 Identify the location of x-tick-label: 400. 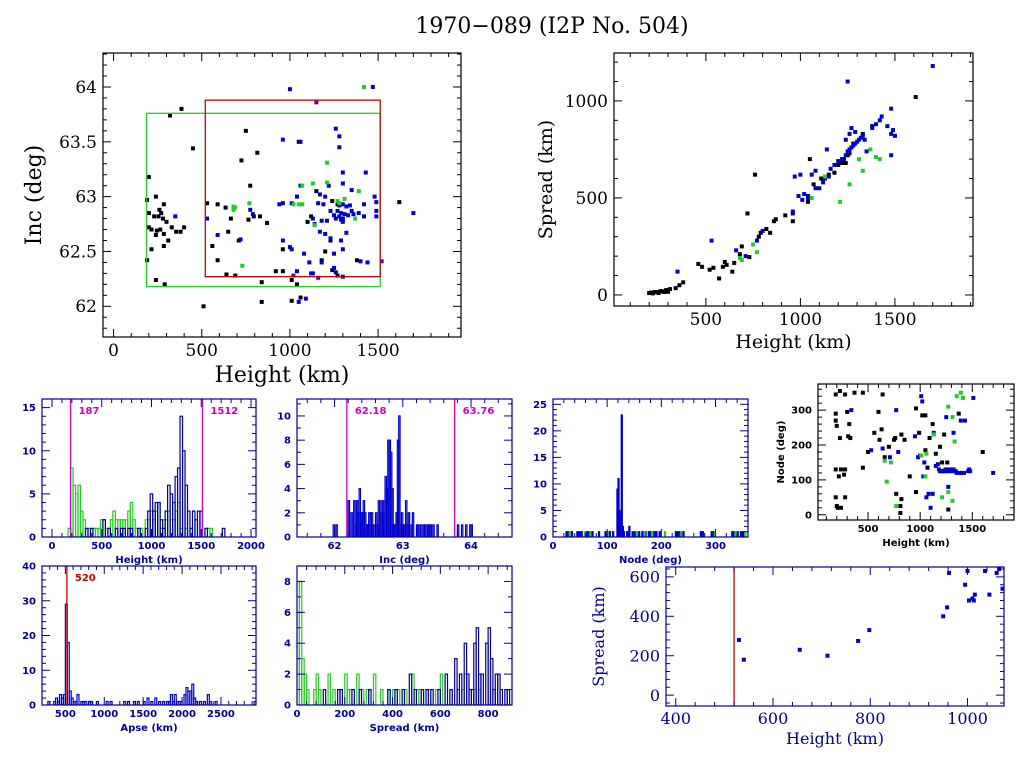
(392, 714).